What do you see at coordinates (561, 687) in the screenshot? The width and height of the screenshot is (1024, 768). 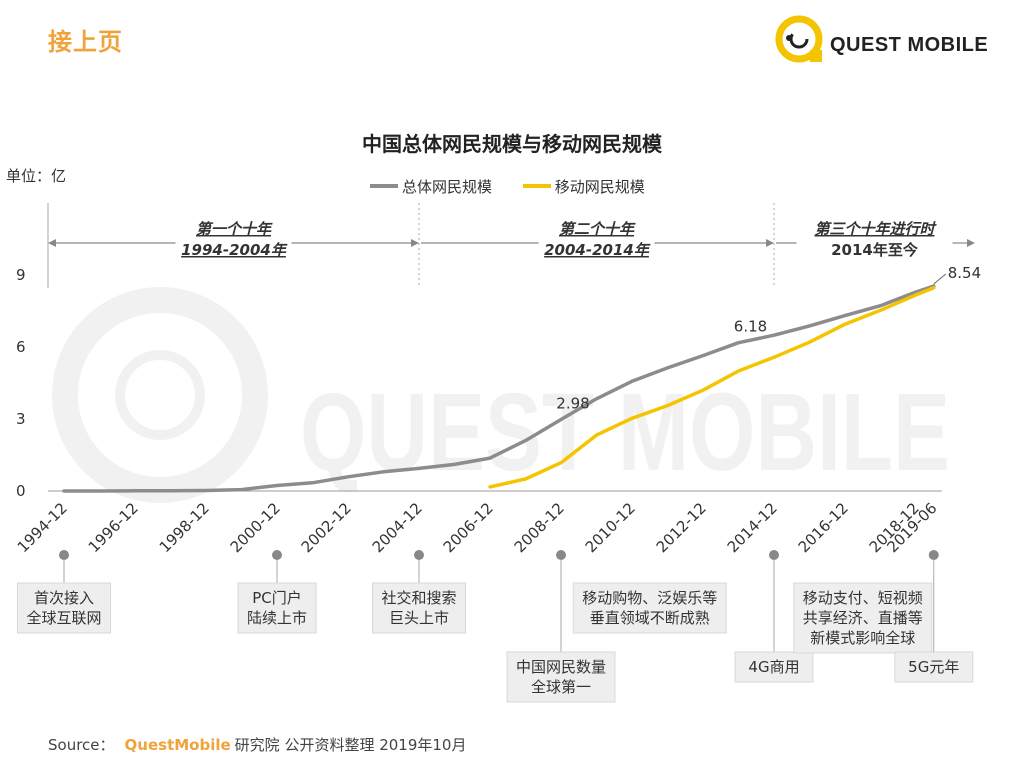 I see `milestone-text: 全球第一` at bounding box center [561, 687].